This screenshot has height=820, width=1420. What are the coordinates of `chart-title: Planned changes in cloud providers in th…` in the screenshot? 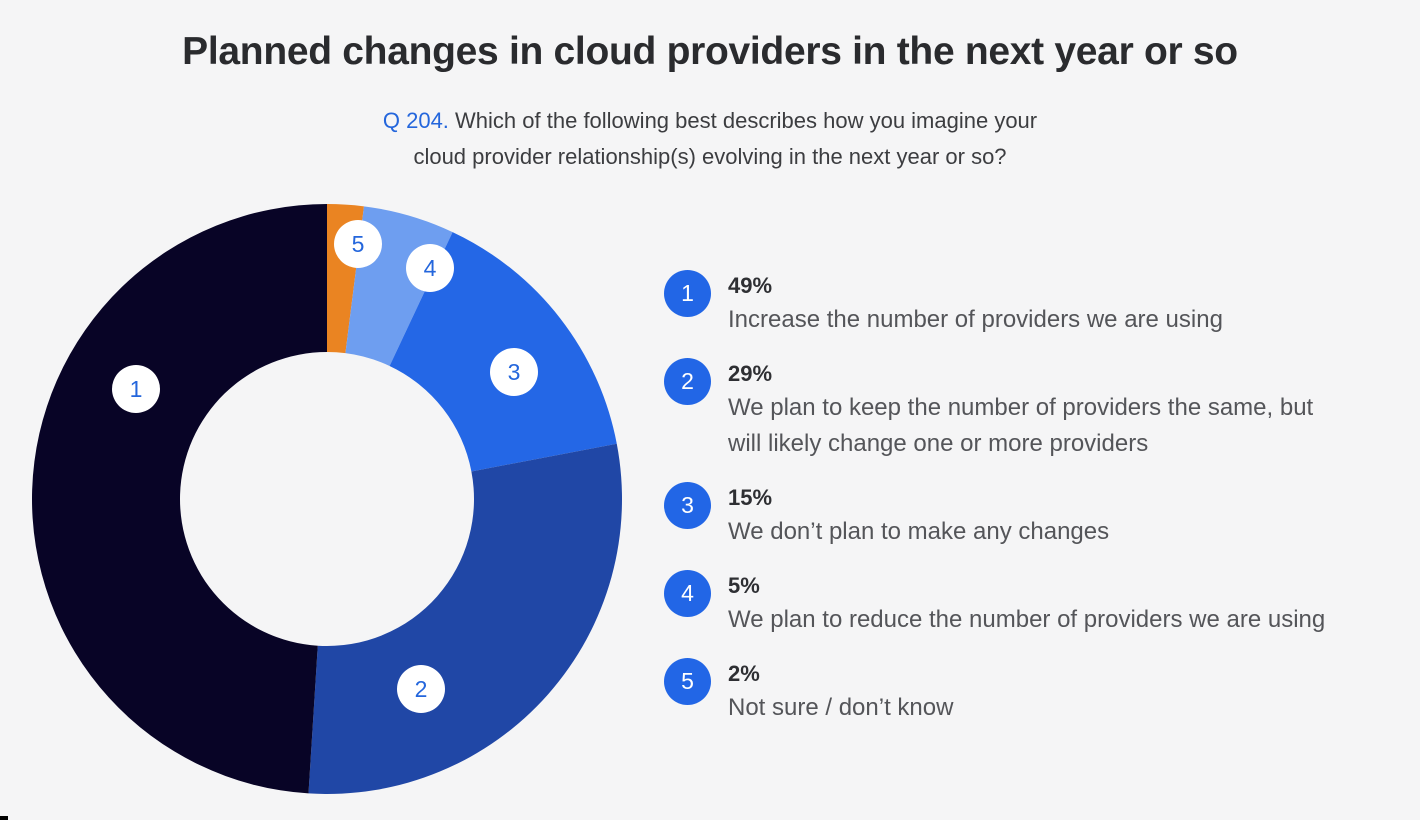 It's located at (710, 51).